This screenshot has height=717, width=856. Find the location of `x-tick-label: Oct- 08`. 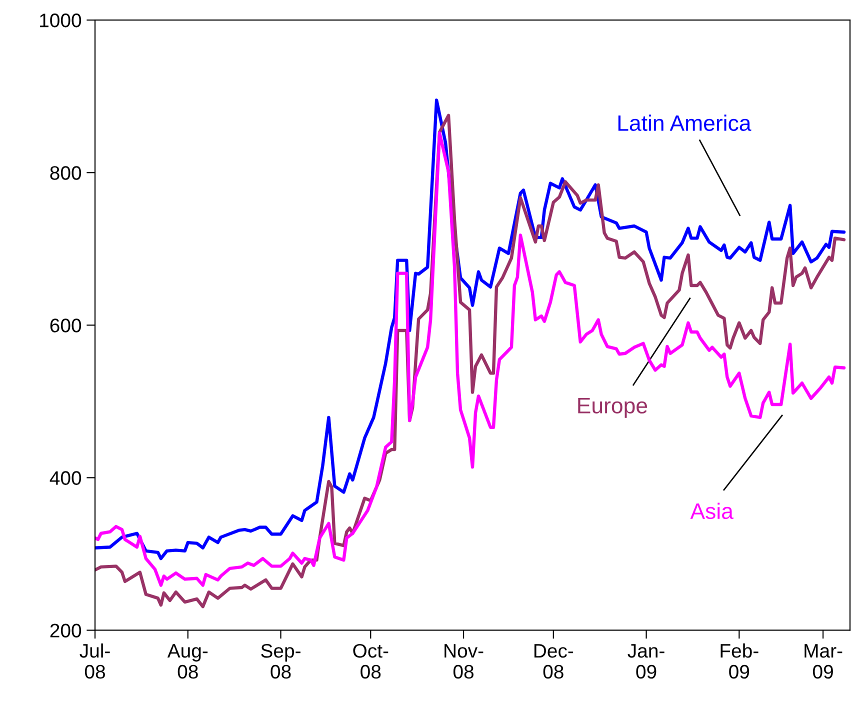

x-tick-label: Oct- 08 is located at coordinates (370, 661).